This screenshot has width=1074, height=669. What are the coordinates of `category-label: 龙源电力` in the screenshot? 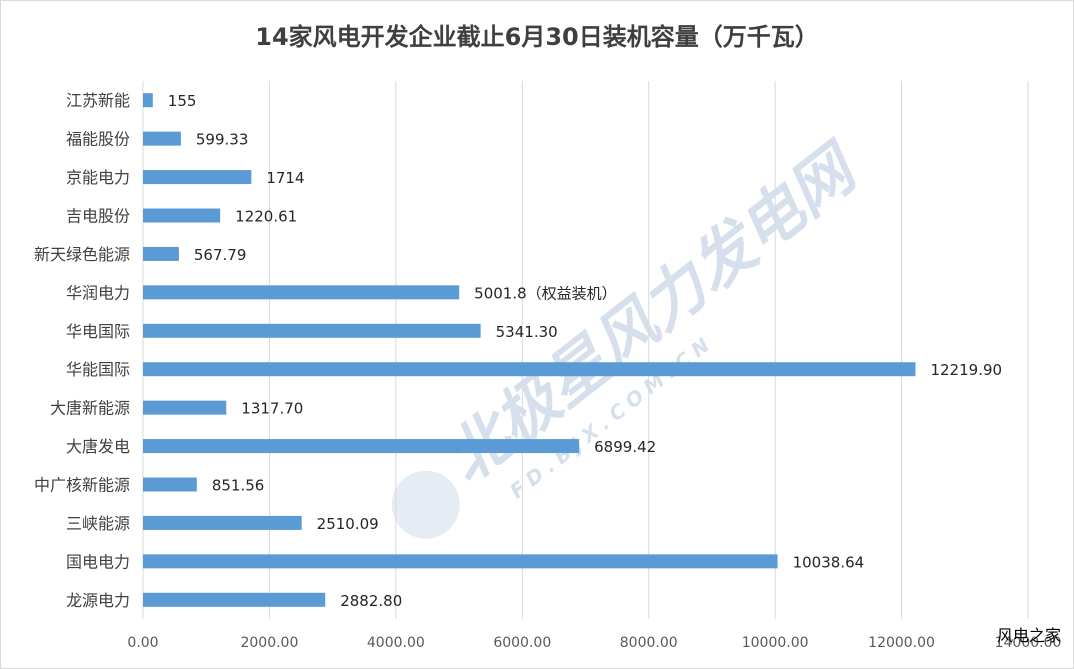 It's located at (98, 600).